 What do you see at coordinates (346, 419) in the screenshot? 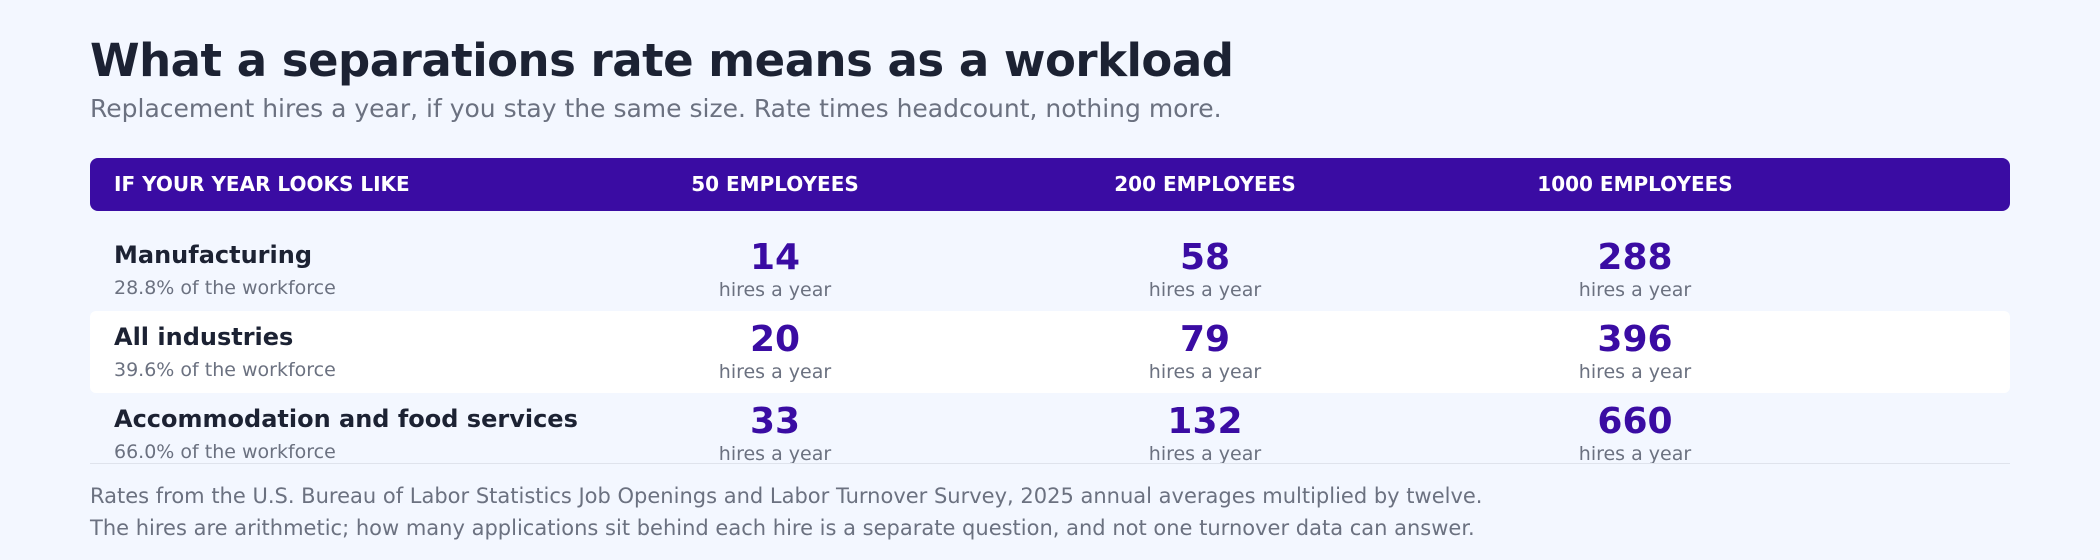
I see `industry-name: Accommodation and food services` at bounding box center [346, 419].